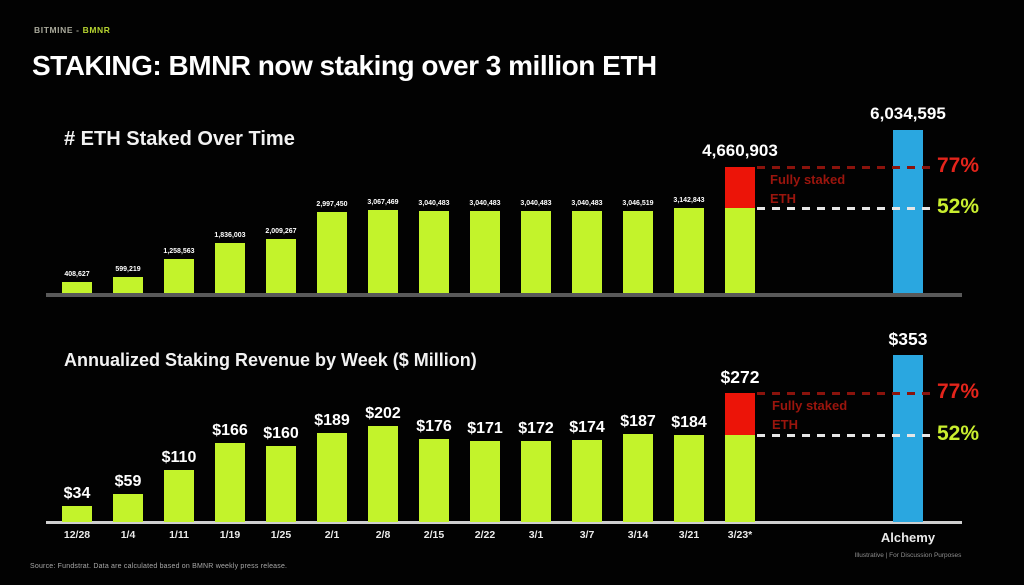  What do you see at coordinates (740, 150) in the screenshot?
I see `bar-value-label-3-23-: 4,660,903` at bounding box center [740, 150].